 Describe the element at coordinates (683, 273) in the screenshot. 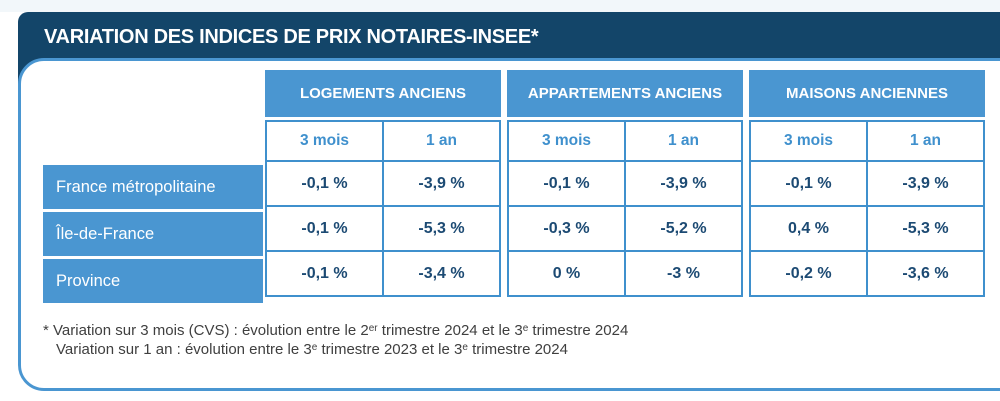

I see `value-cell: -3 %` at that location.